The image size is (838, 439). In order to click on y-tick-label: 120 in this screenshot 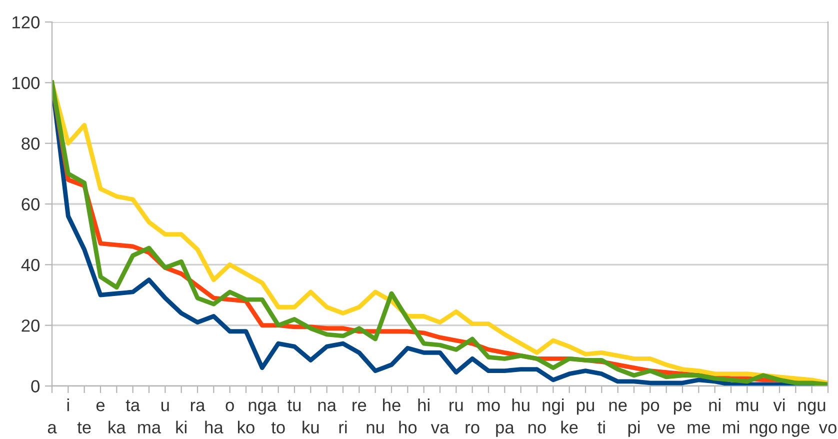, I will do `click(26, 22)`.